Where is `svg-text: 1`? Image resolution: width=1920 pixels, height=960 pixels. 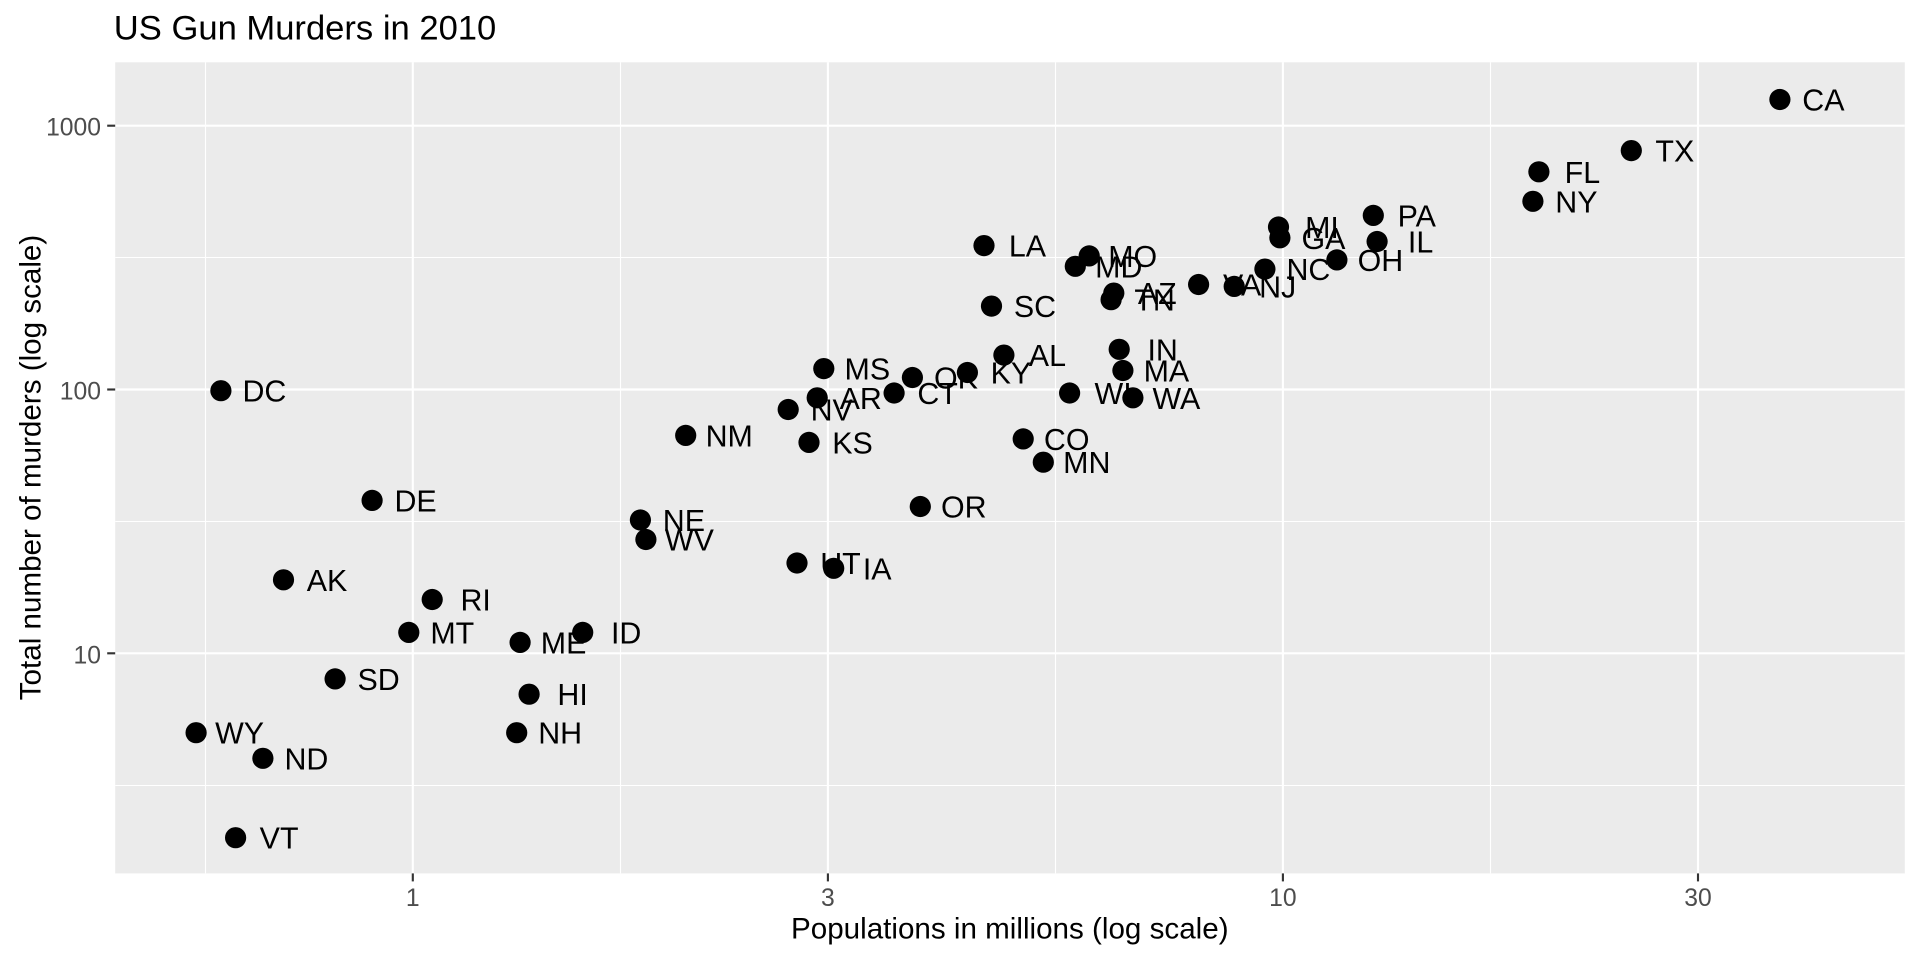
svg-text: 1 is located at coordinates (413, 898).